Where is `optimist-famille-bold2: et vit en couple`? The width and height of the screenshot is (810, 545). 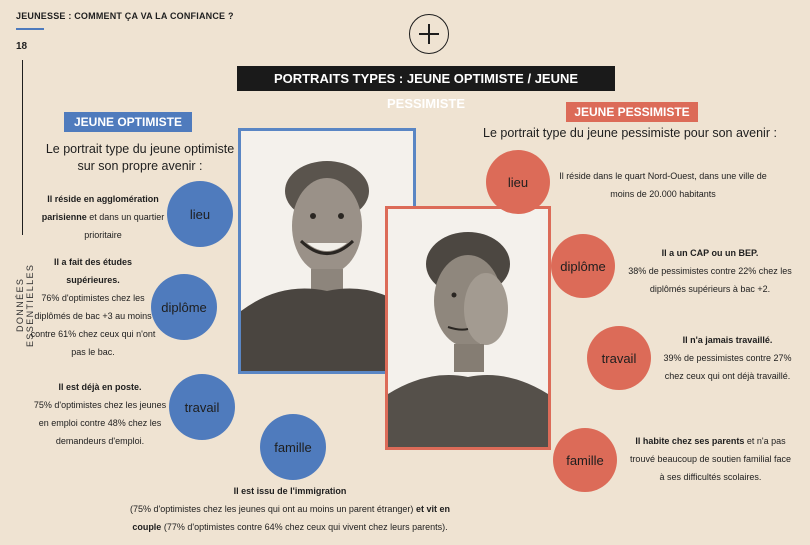 optimist-famille-bold2: et vit en couple is located at coordinates (291, 518).